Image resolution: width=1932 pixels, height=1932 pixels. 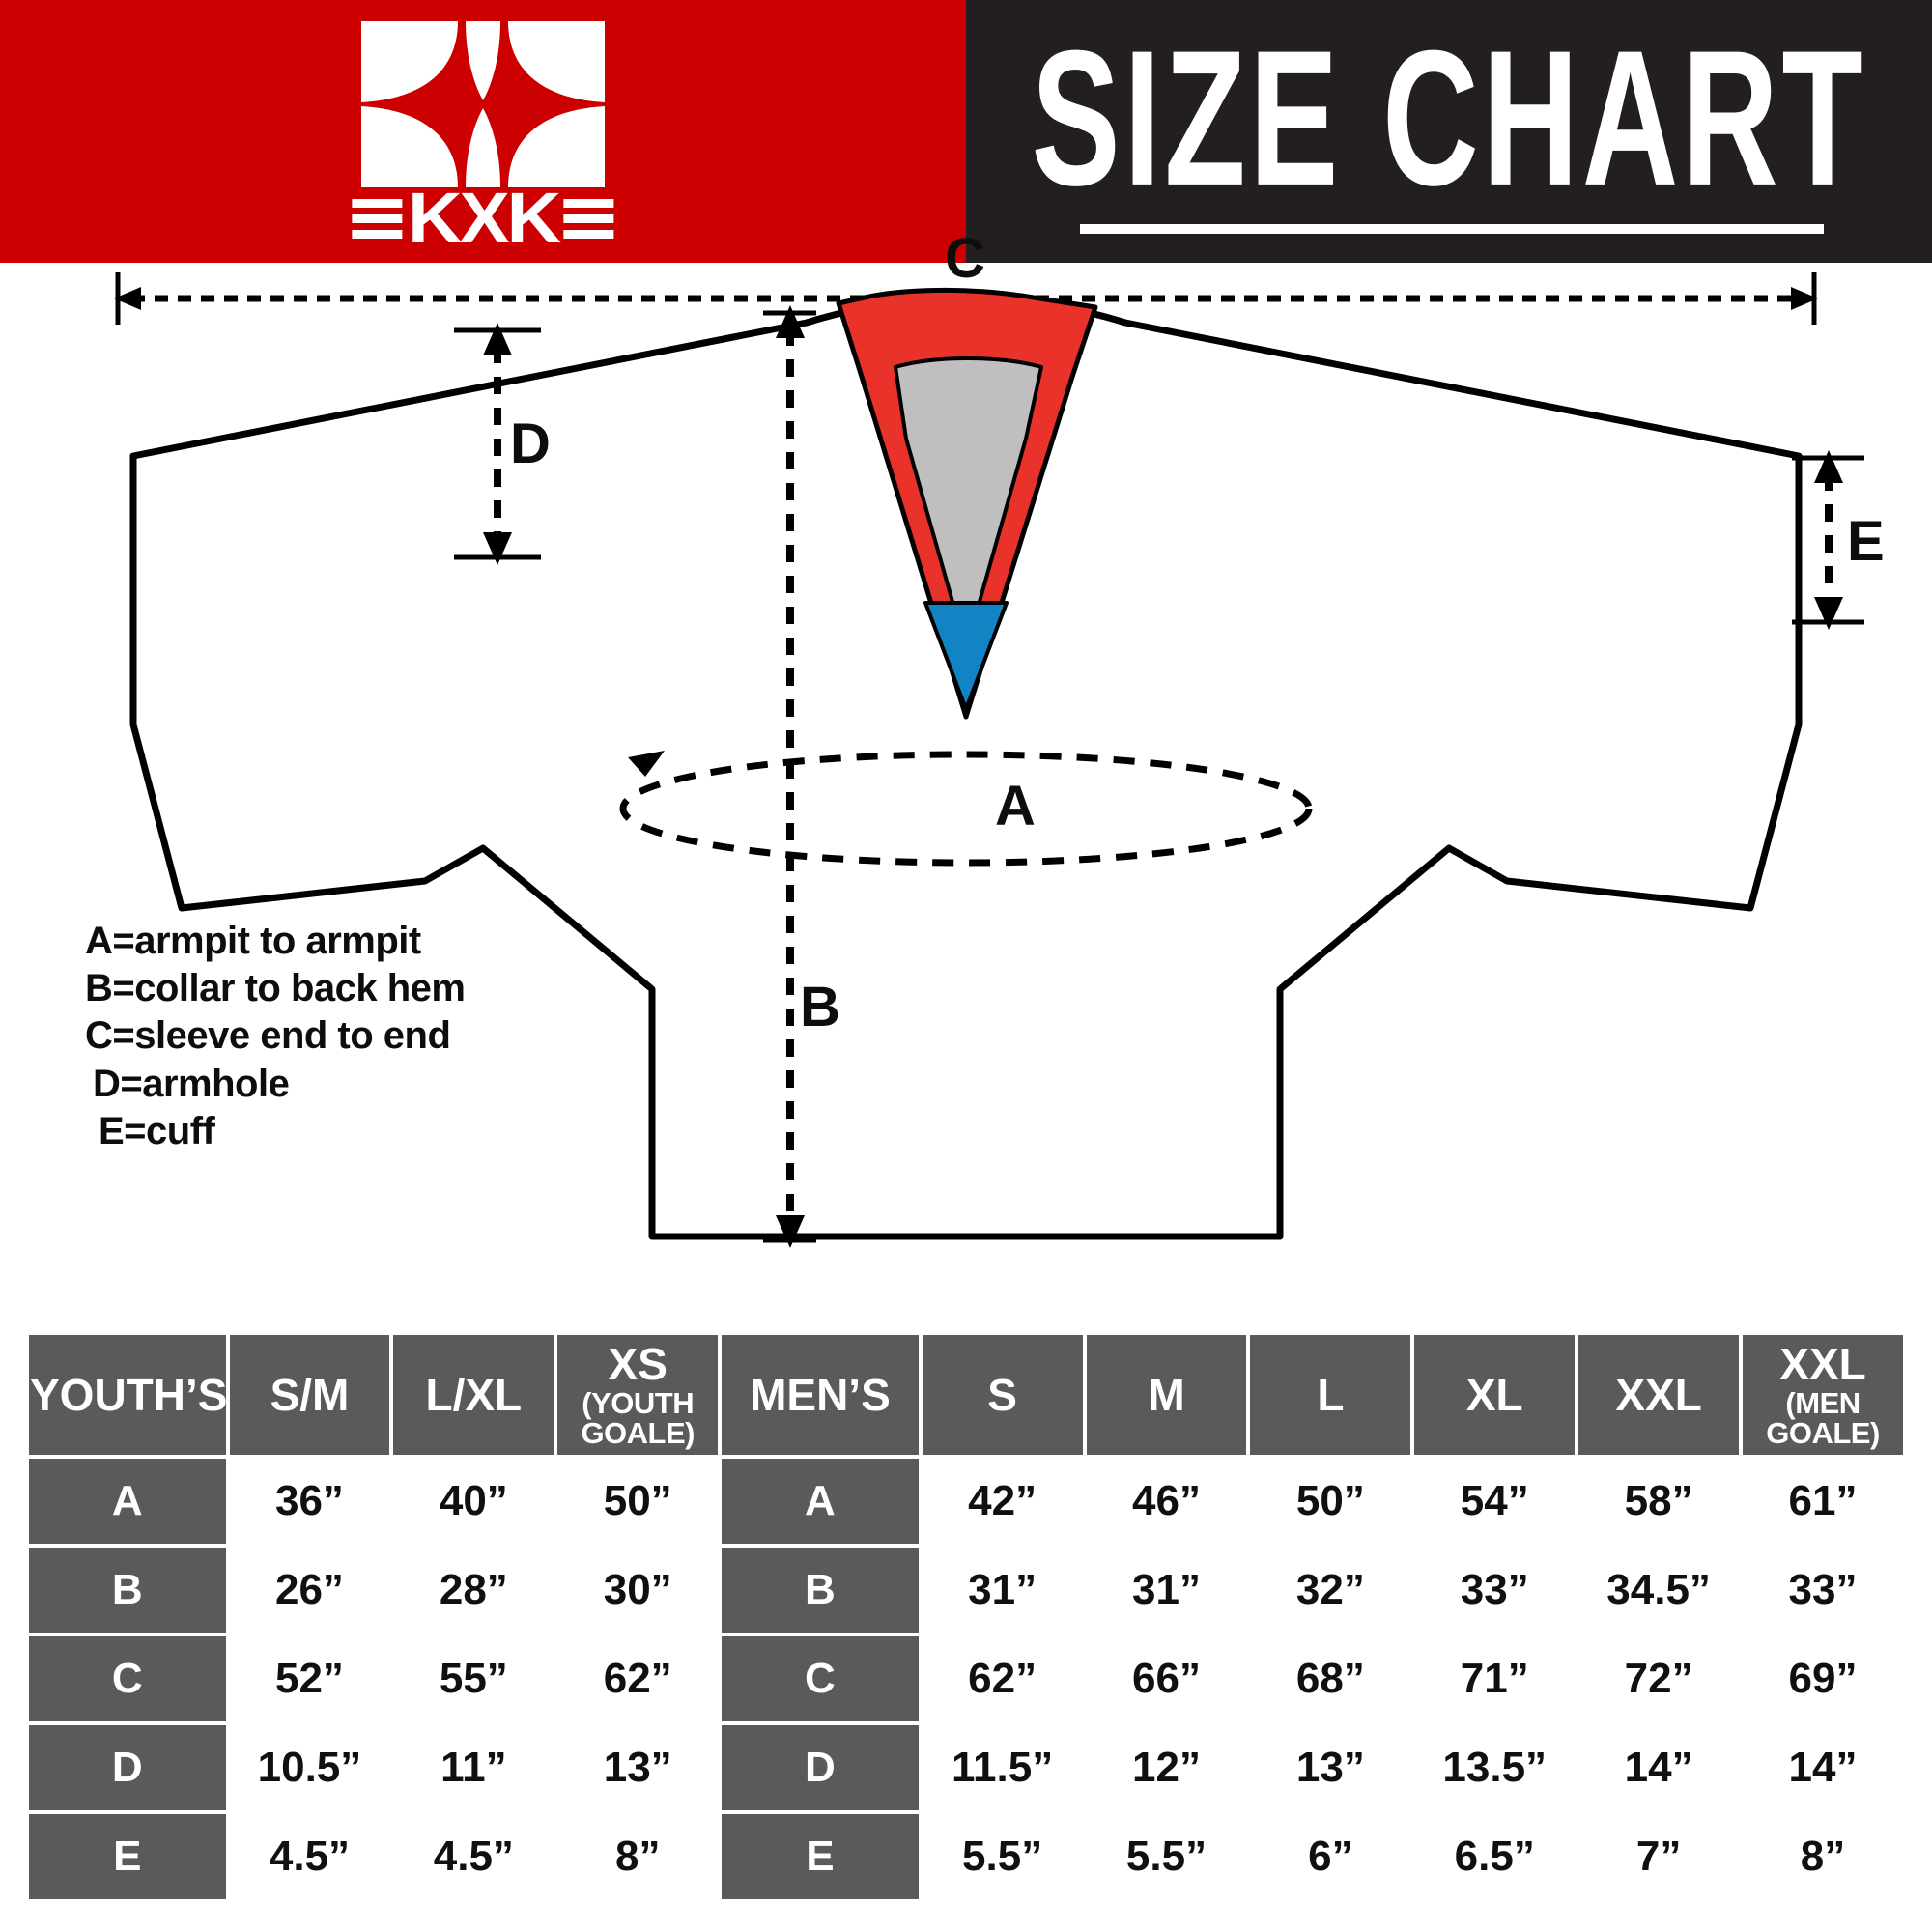 I want to click on header-xxl: XXL, so click(x=1659, y=1395).